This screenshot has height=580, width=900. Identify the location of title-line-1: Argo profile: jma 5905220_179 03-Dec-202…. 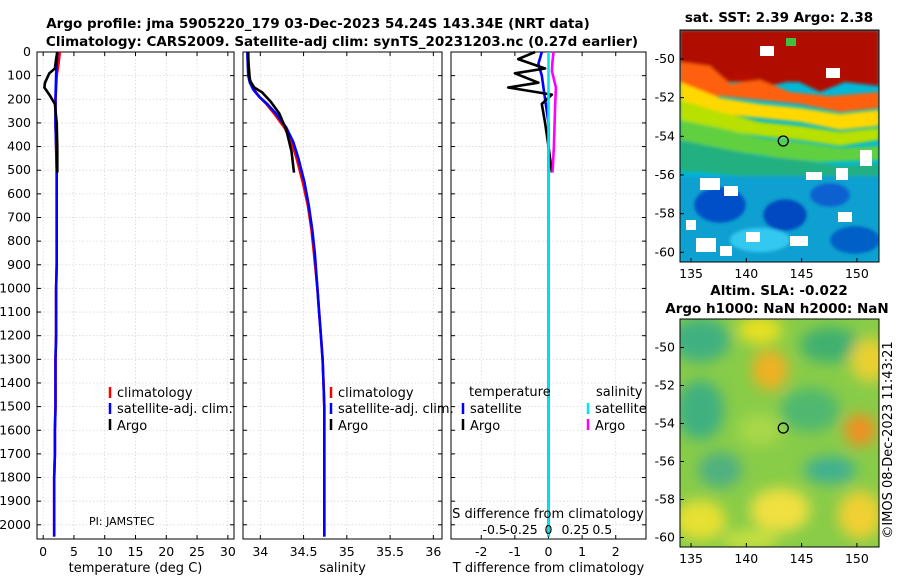
(318, 24).